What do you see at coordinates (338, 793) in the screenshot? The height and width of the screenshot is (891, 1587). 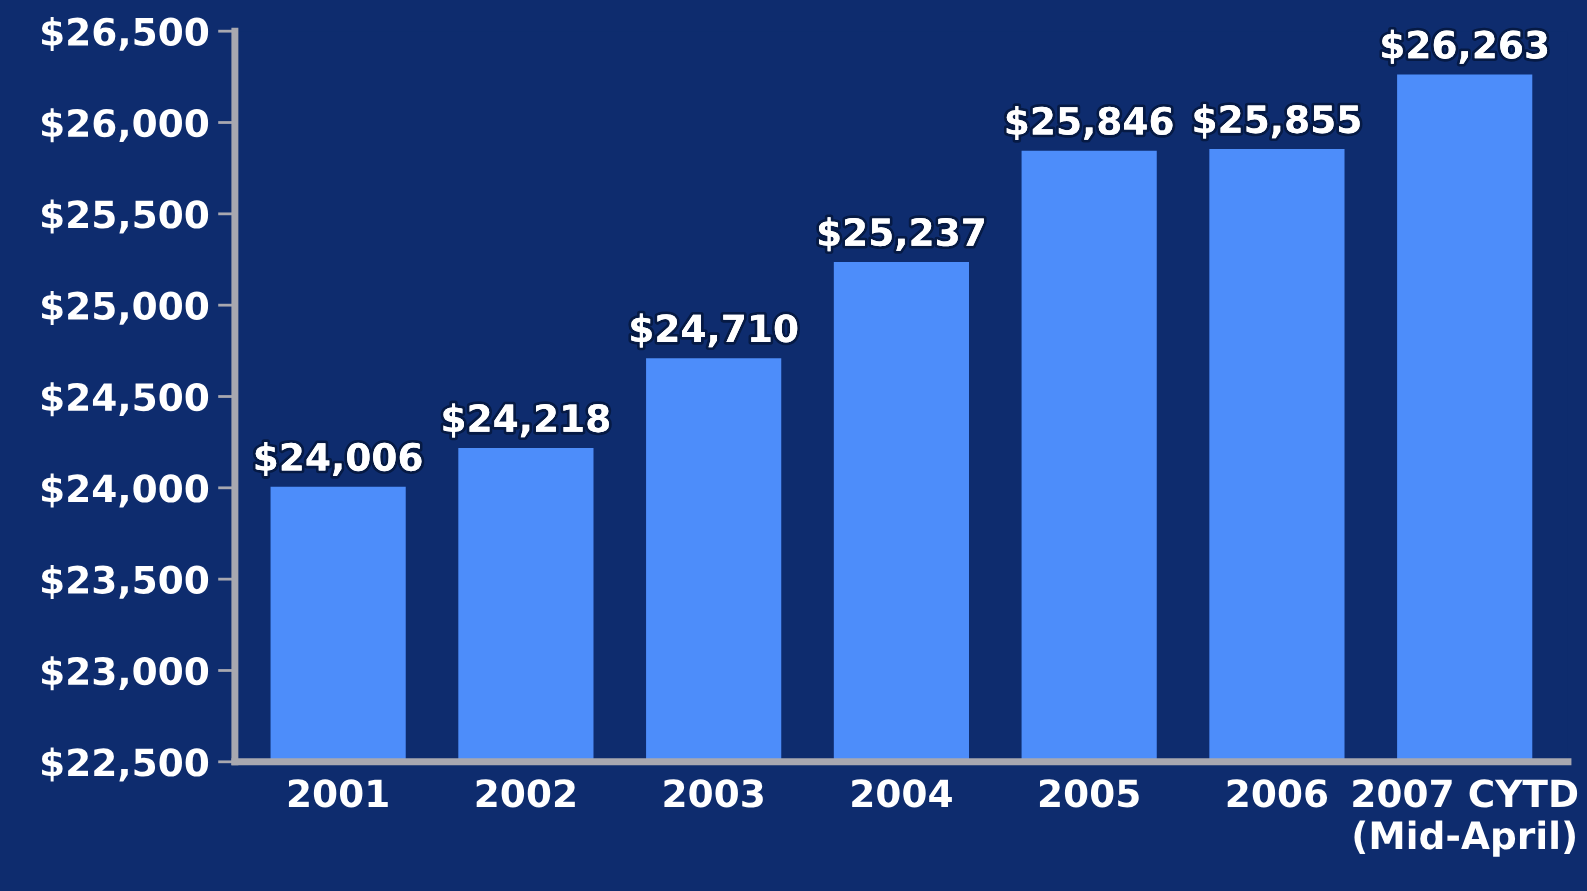 I see `x-tick-label: 2001` at bounding box center [338, 793].